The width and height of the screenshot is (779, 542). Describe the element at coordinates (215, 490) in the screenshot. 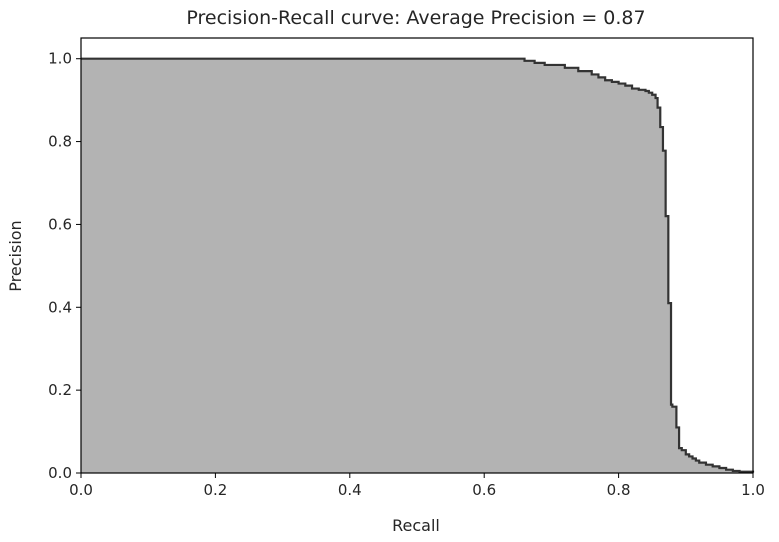

I see `x-tick-label: 0.2` at that location.